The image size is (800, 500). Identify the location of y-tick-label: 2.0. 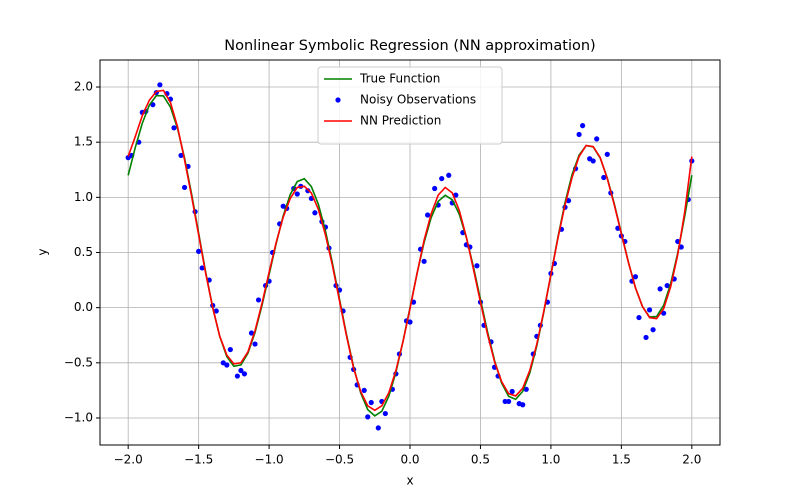
(83, 87).